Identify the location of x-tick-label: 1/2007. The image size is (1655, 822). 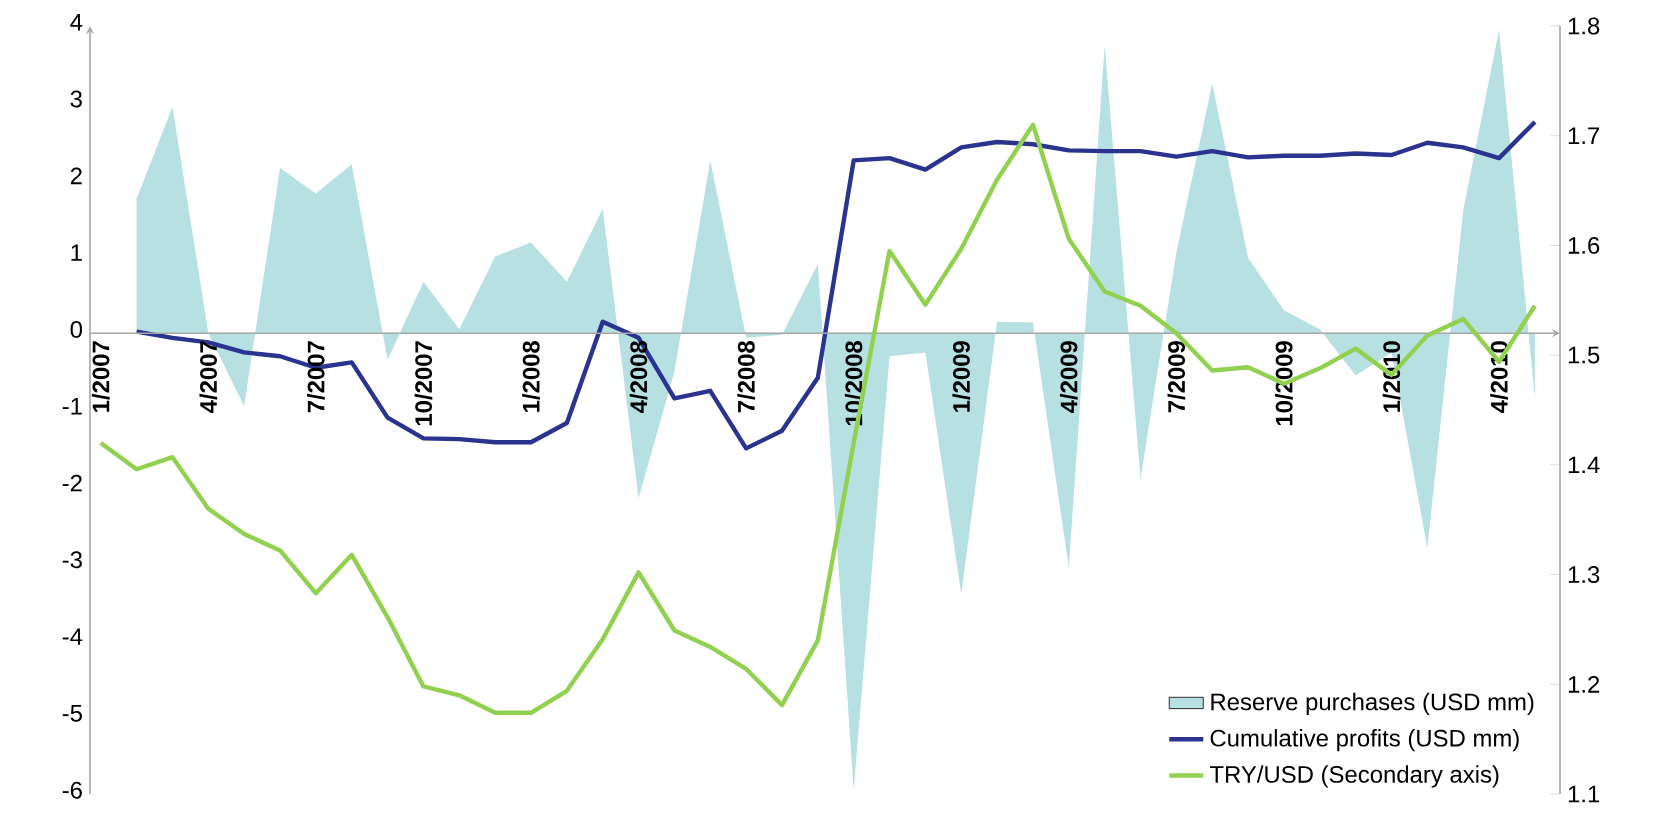
(100, 376).